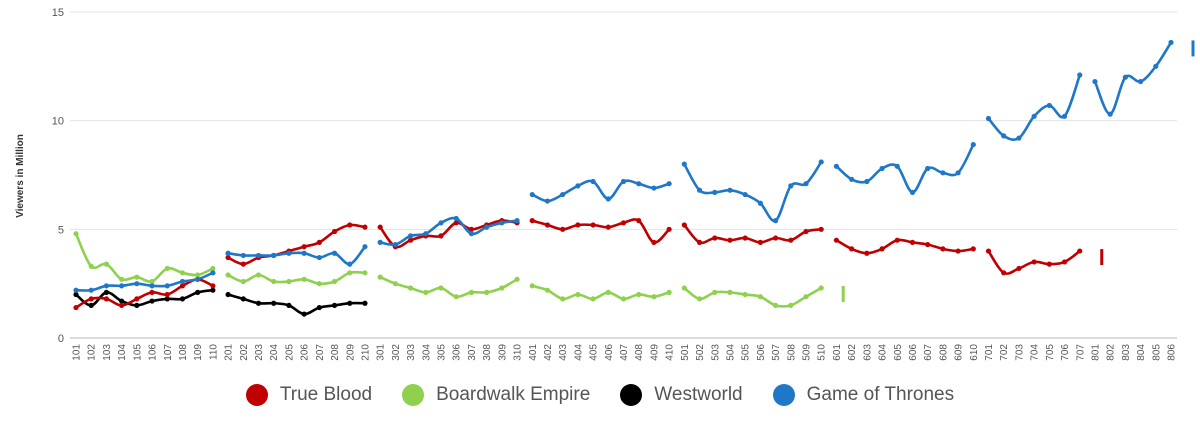  I want to click on x-tick-label: 209, so click(350, 352).